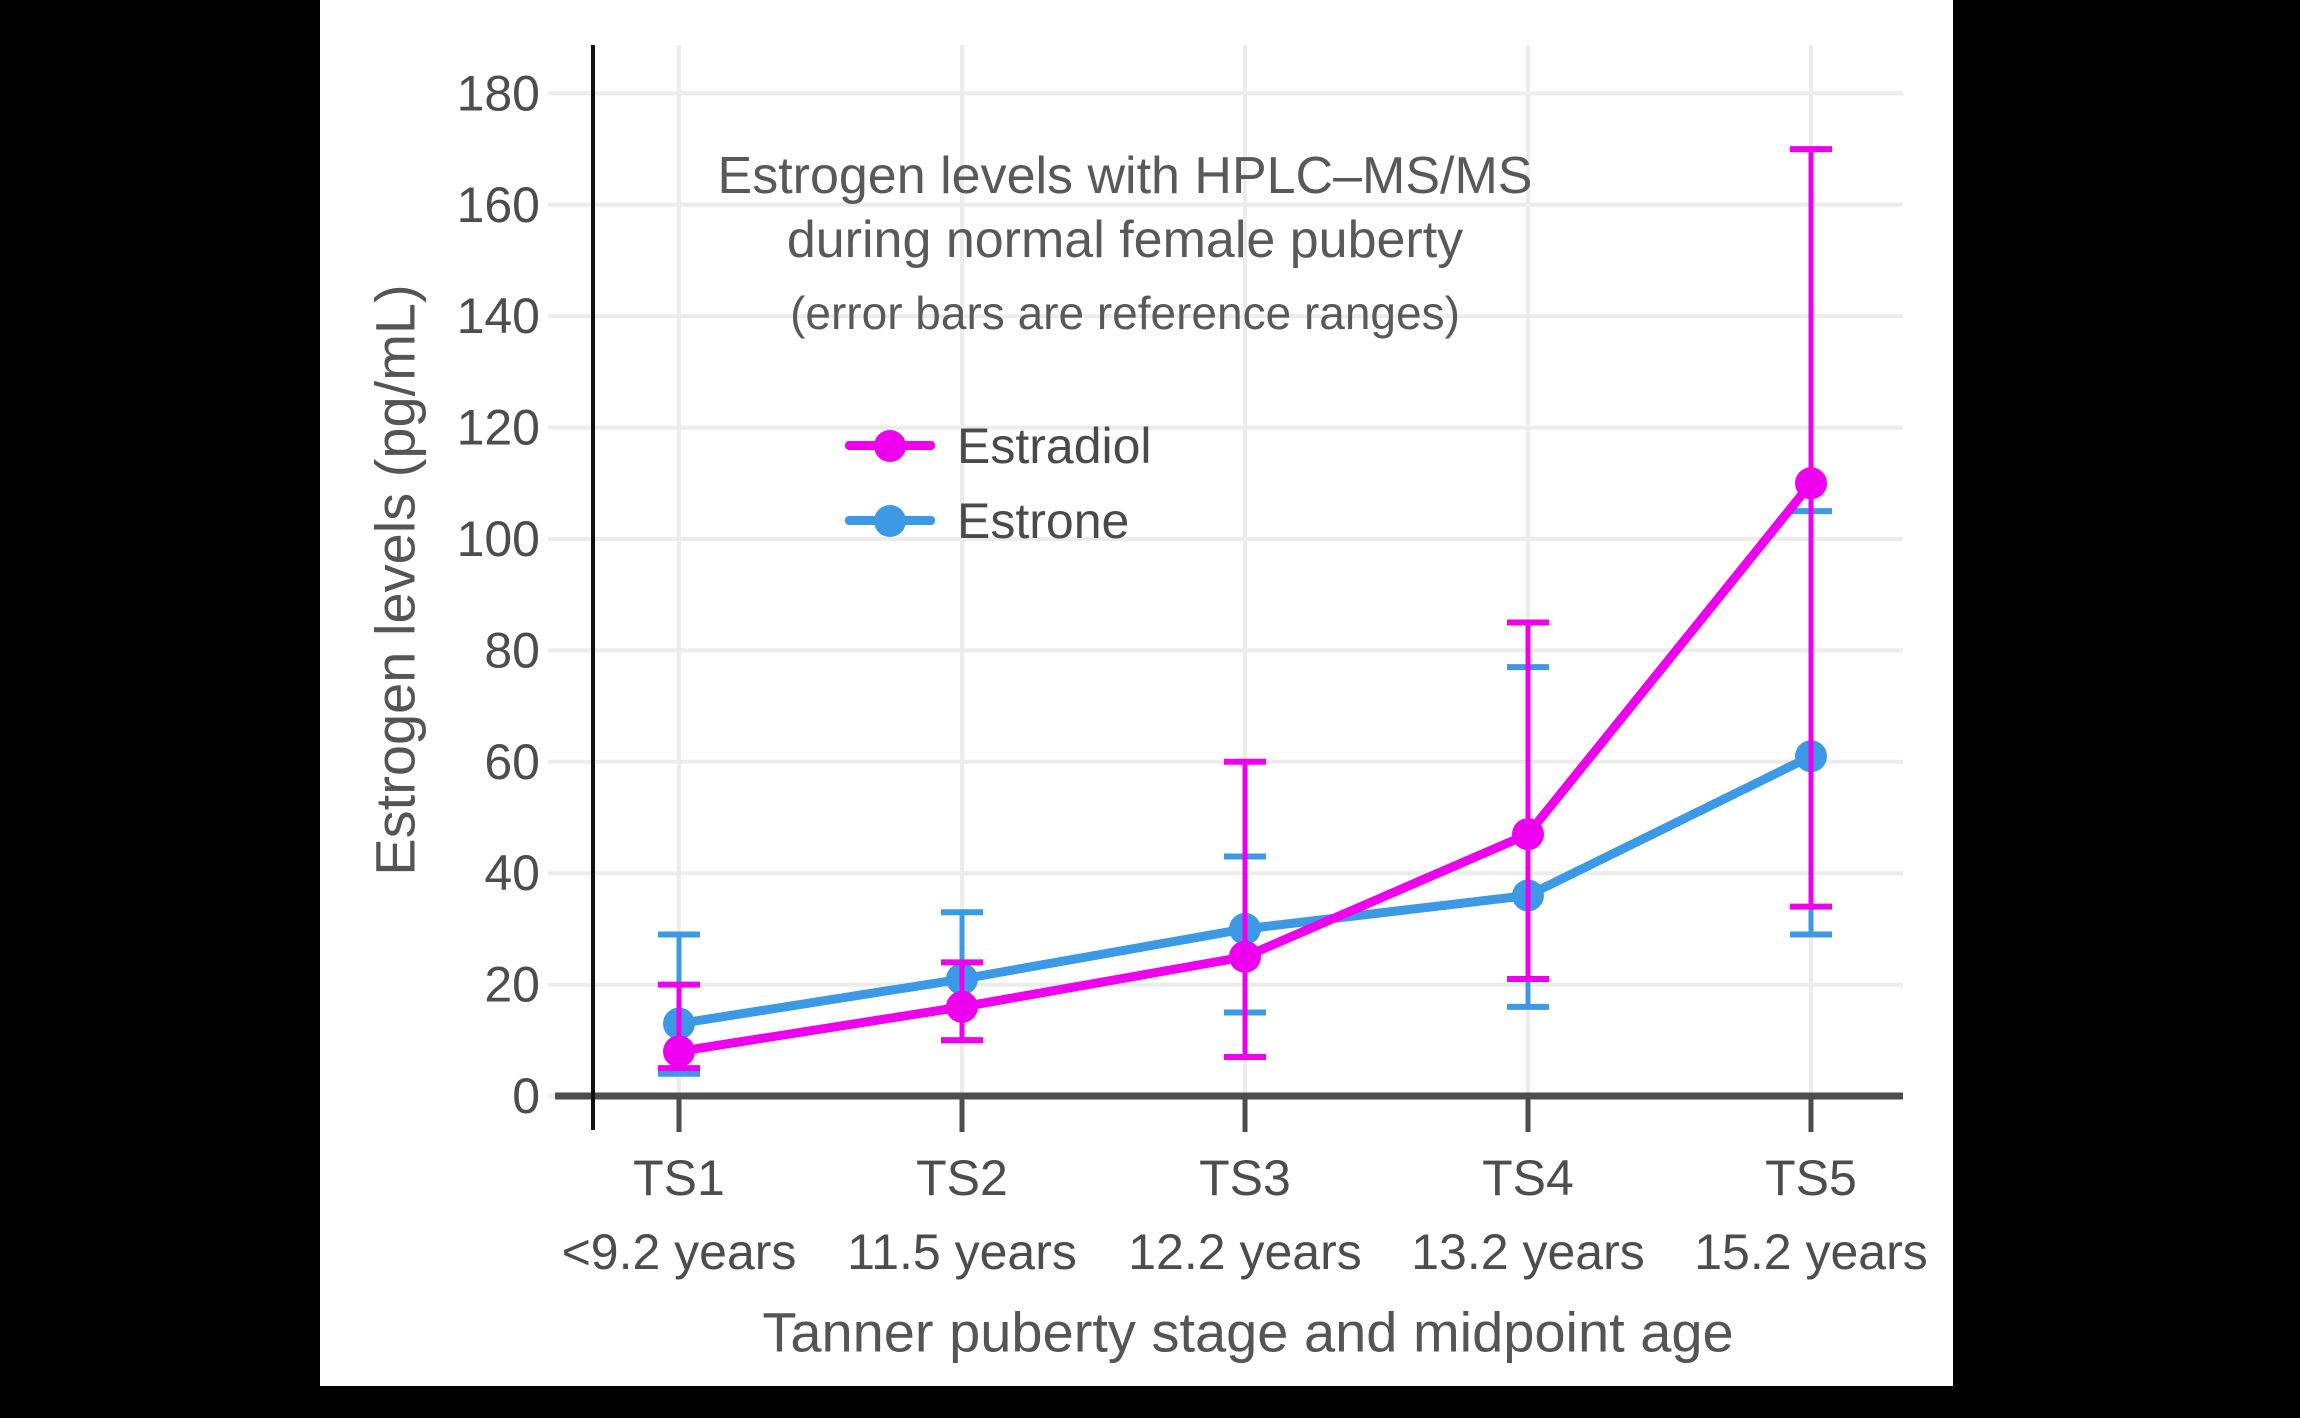  Describe the element at coordinates (1245, 1178) in the screenshot. I see `x-tick-label: TS3` at that location.